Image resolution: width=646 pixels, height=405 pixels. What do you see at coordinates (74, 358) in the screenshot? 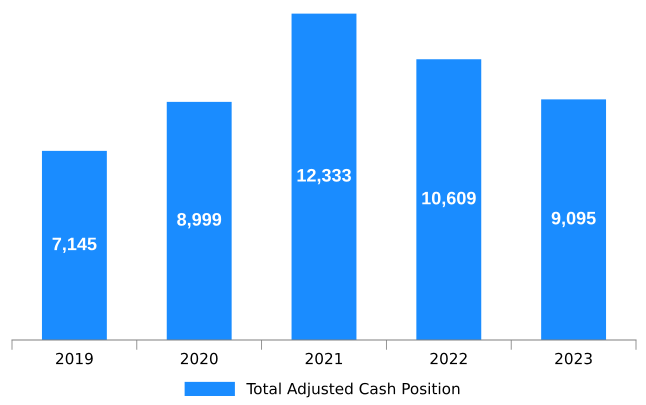
I see `x-tick-label: 2019` at bounding box center [74, 358].